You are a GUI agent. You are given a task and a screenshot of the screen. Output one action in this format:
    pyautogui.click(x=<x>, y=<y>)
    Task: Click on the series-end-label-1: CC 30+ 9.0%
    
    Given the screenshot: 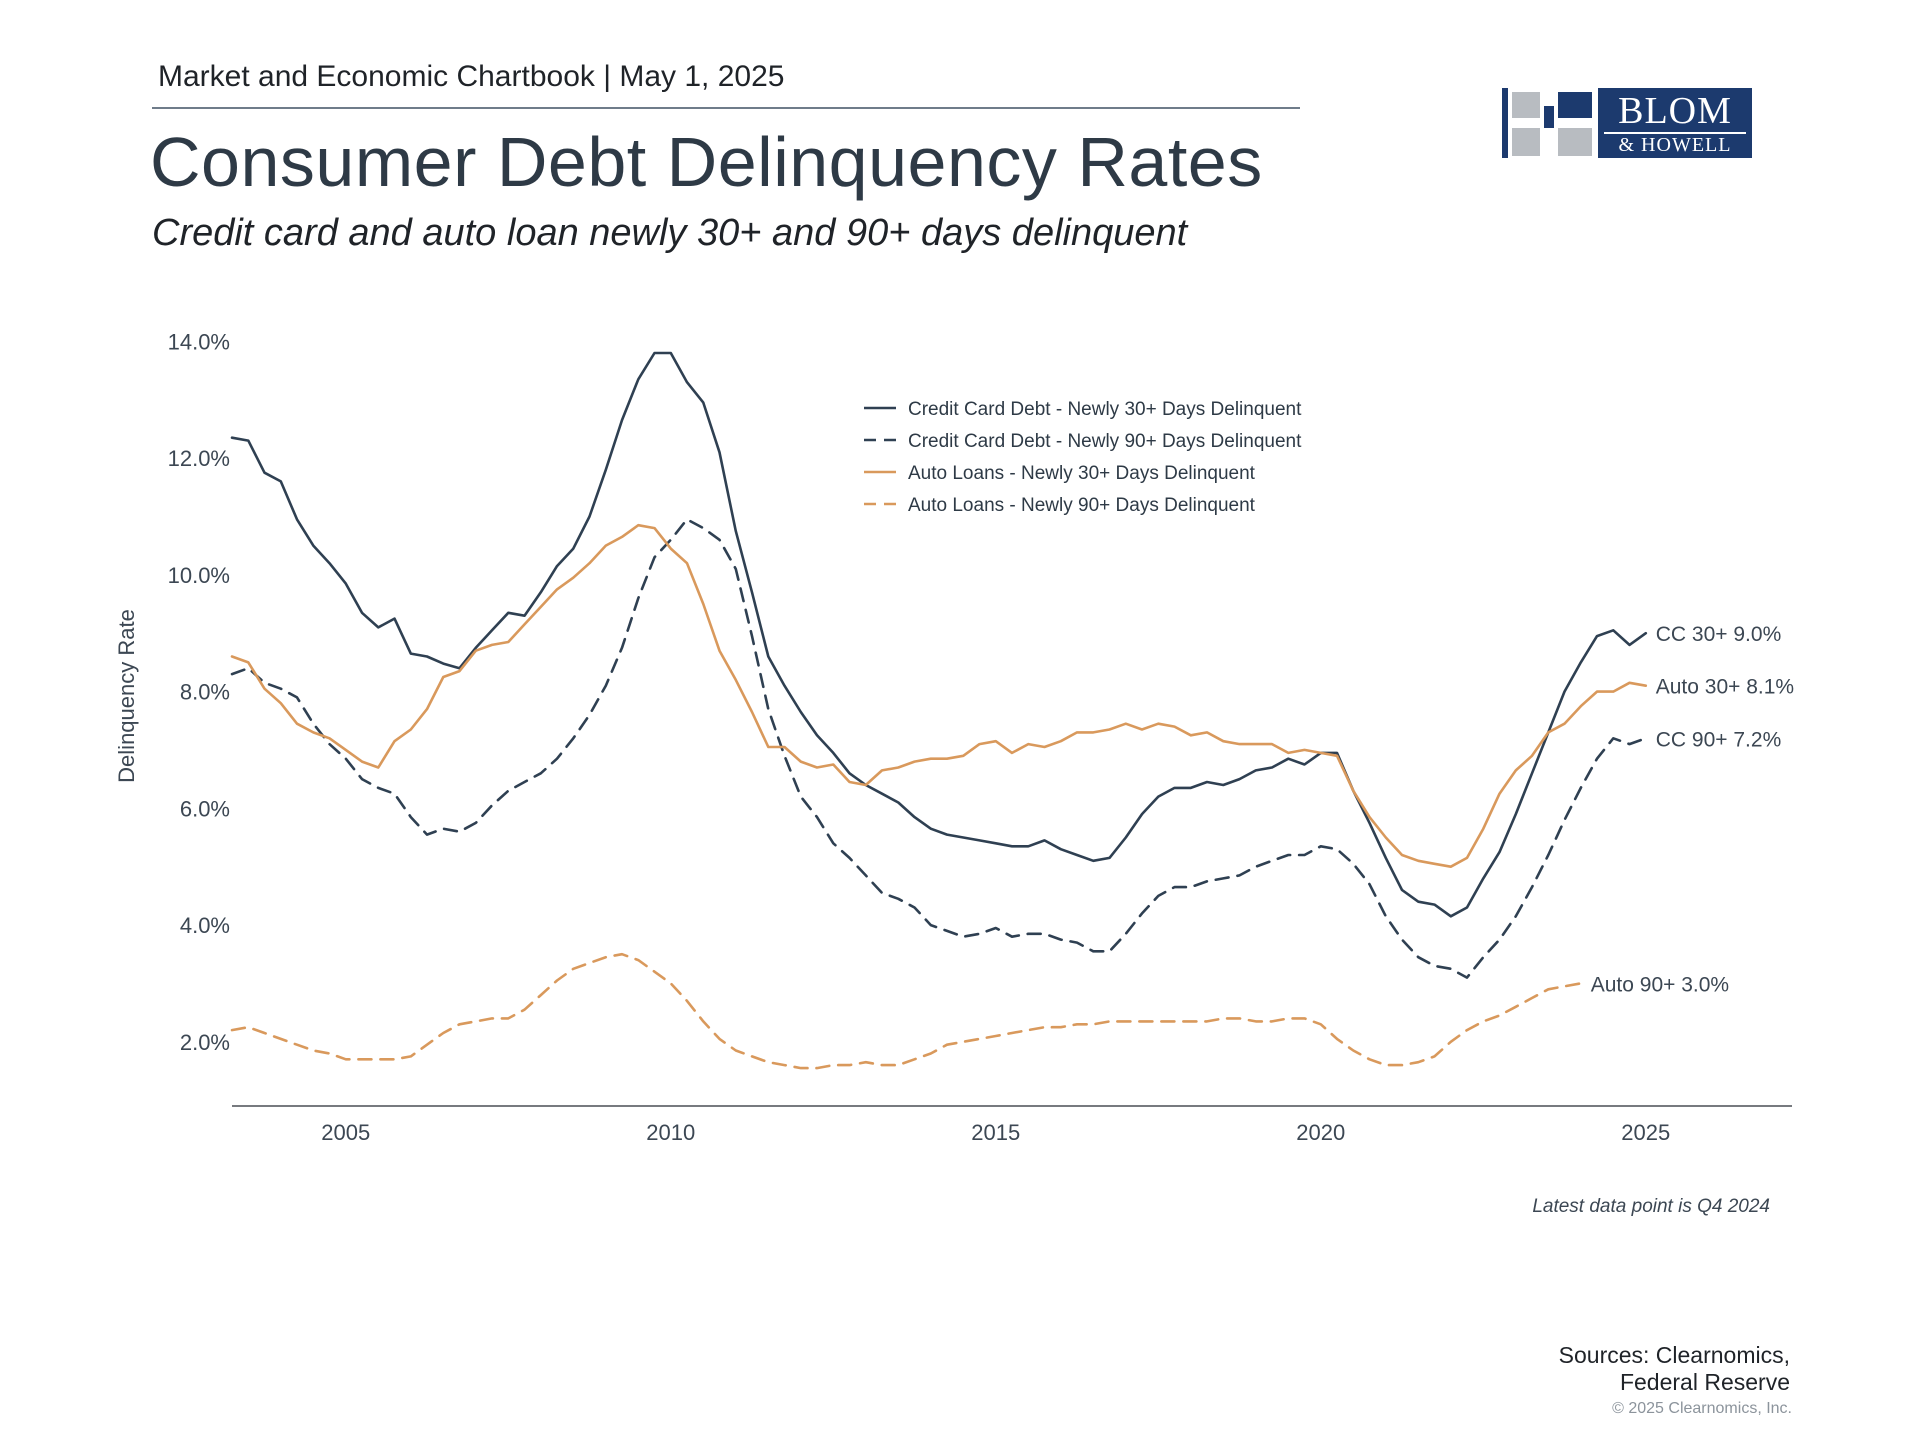 What is the action you would take?
    pyautogui.click(x=1719, y=634)
    